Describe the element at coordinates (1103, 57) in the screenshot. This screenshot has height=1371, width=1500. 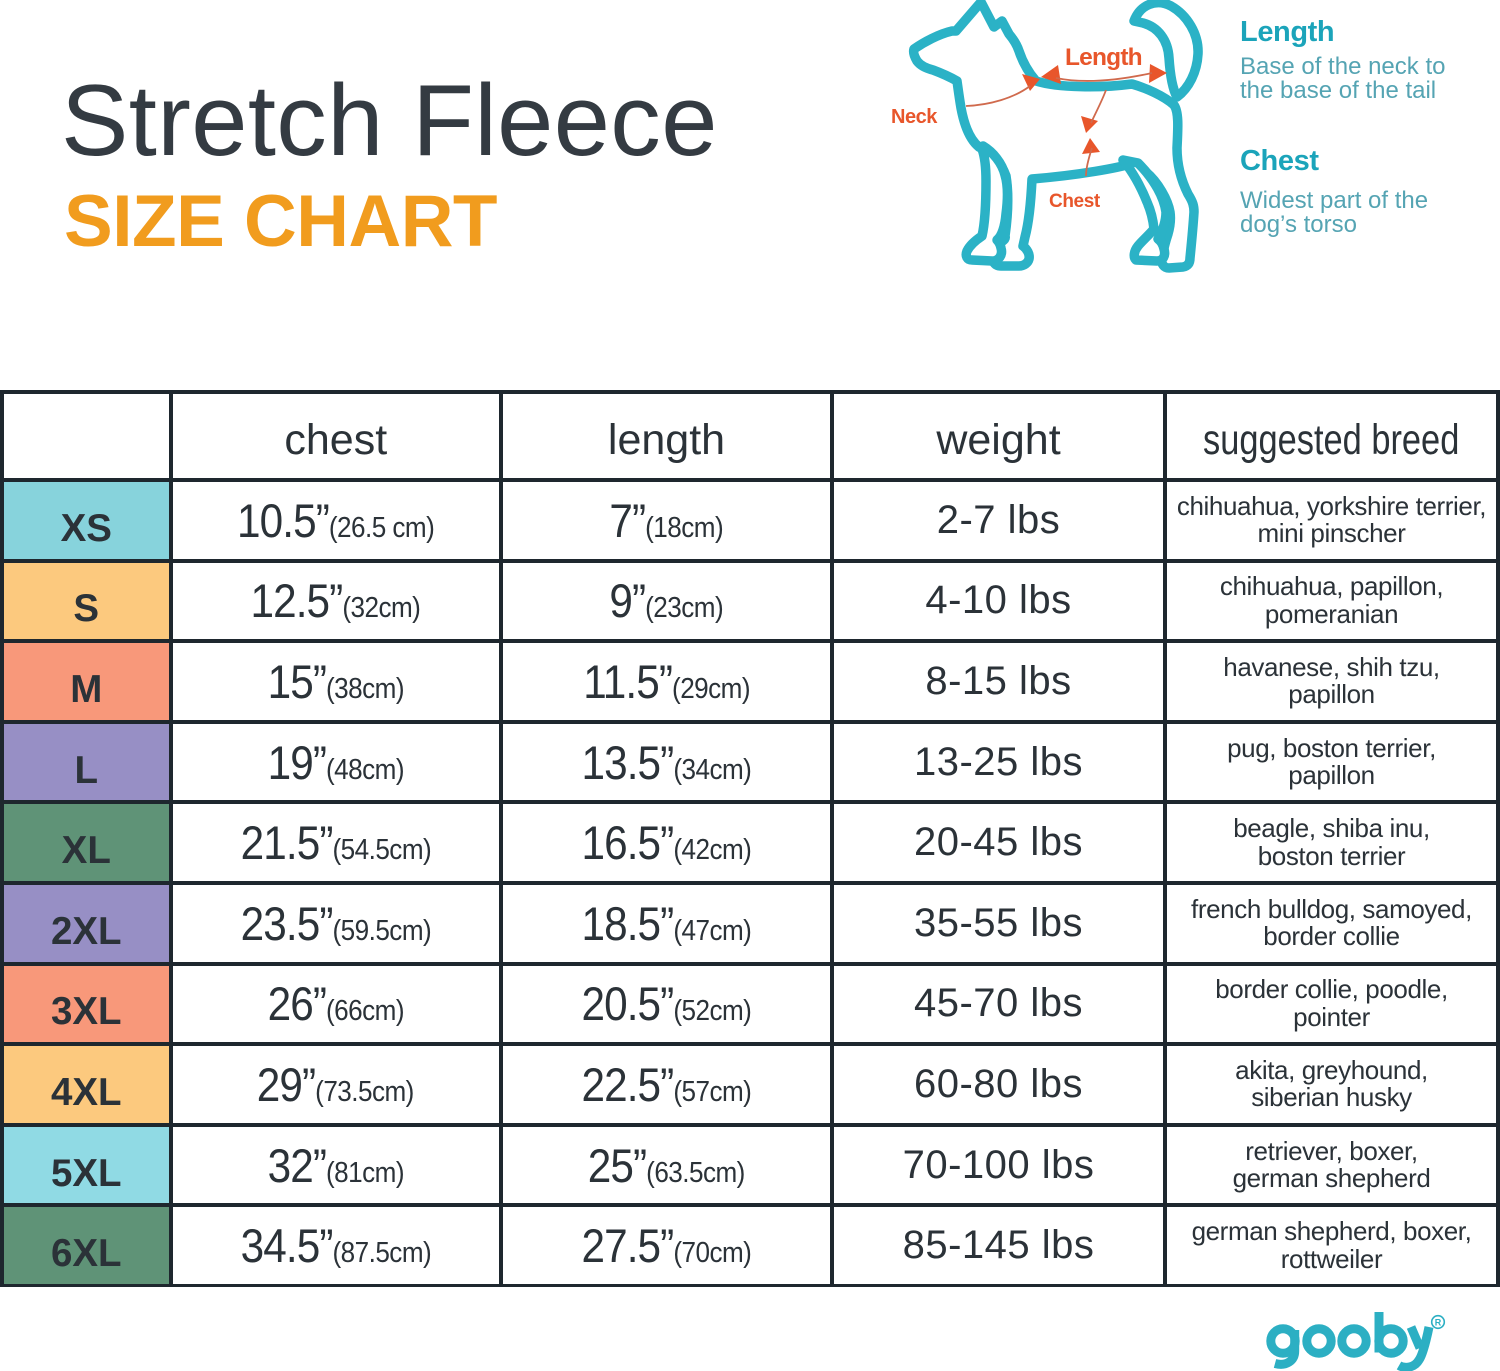
I see `svg-text: Length` at that location.